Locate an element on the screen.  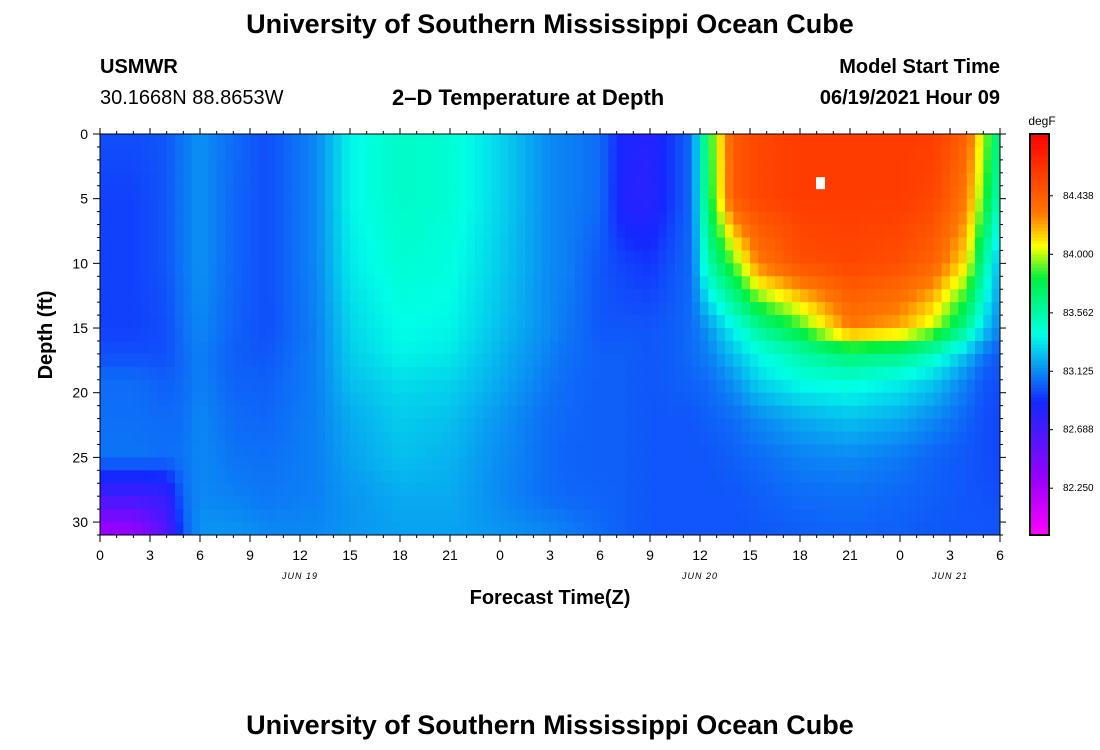
colorbar-tick-label: 83.125 is located at coordinates (1078, 371).